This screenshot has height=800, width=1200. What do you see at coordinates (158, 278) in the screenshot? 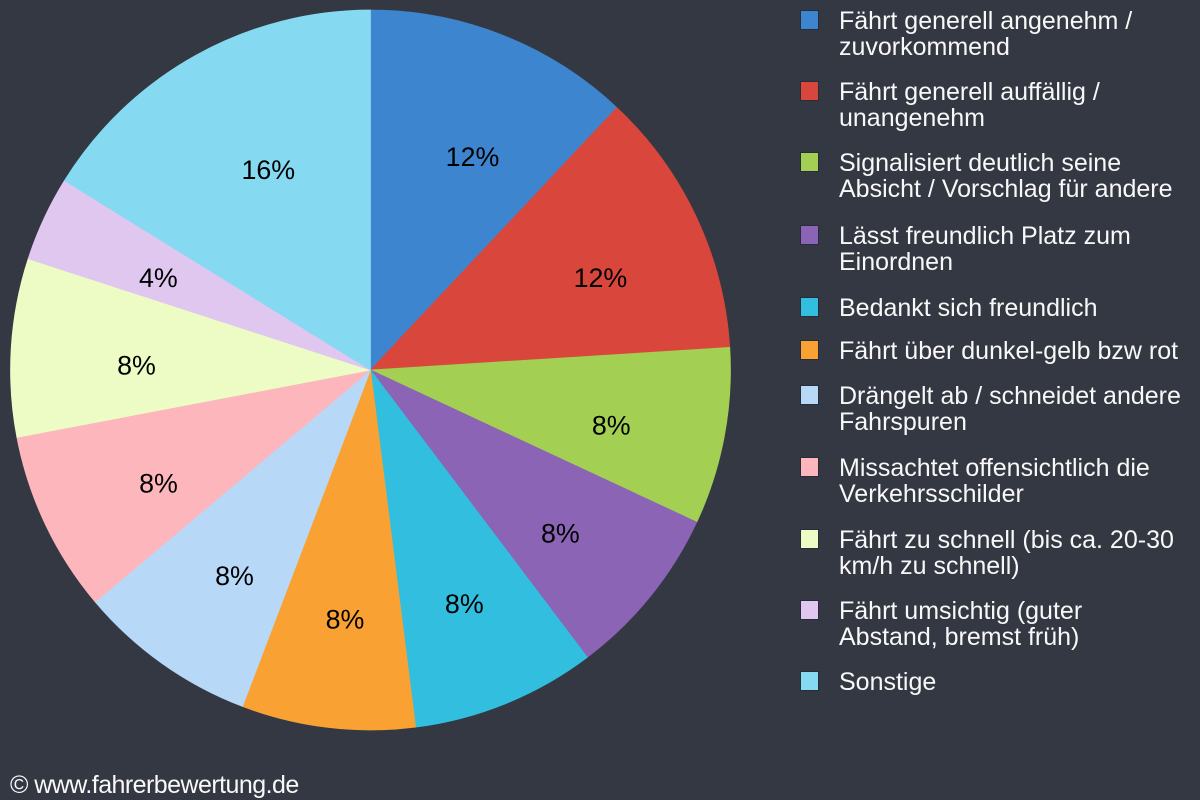
I see `svg-text: 4%` at bounding box center [158, 278].